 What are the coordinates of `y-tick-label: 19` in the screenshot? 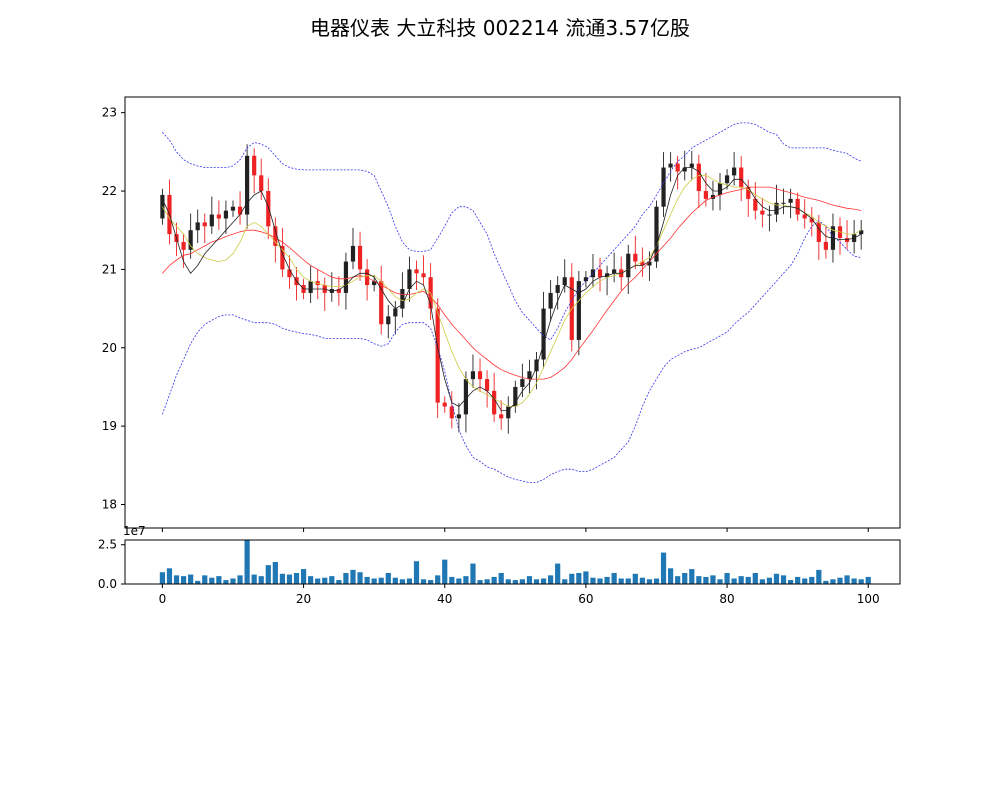 It's located at (109, 426).